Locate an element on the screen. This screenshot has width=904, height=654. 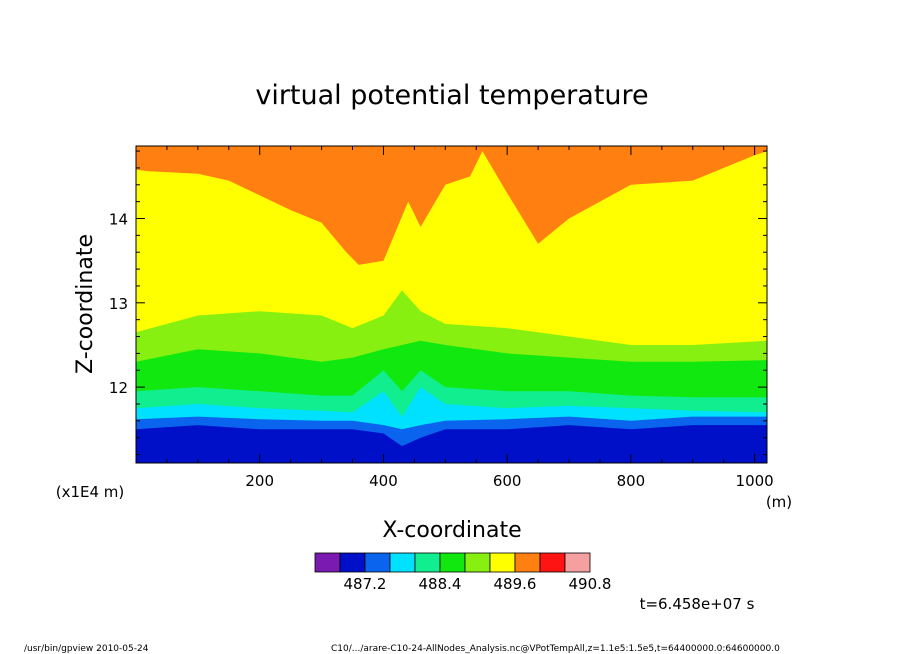
y-tick-label: 13 is located at coordinates (118, 304).